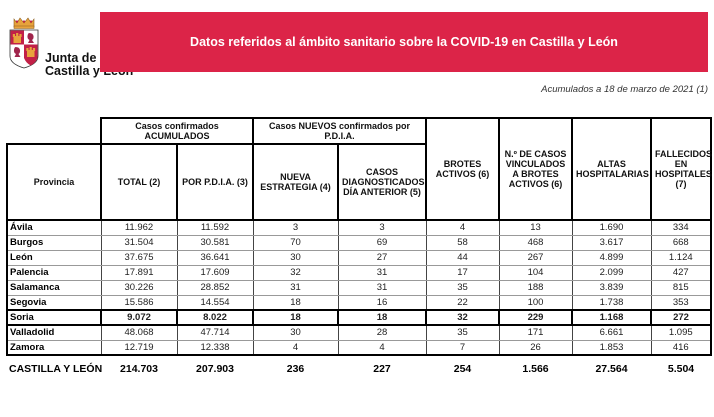 The image size is (714, 417). What do you see at coordinates (462, 369) in the screenshot?
I see `totals-cell: 254` at bounding box center [462, 369].